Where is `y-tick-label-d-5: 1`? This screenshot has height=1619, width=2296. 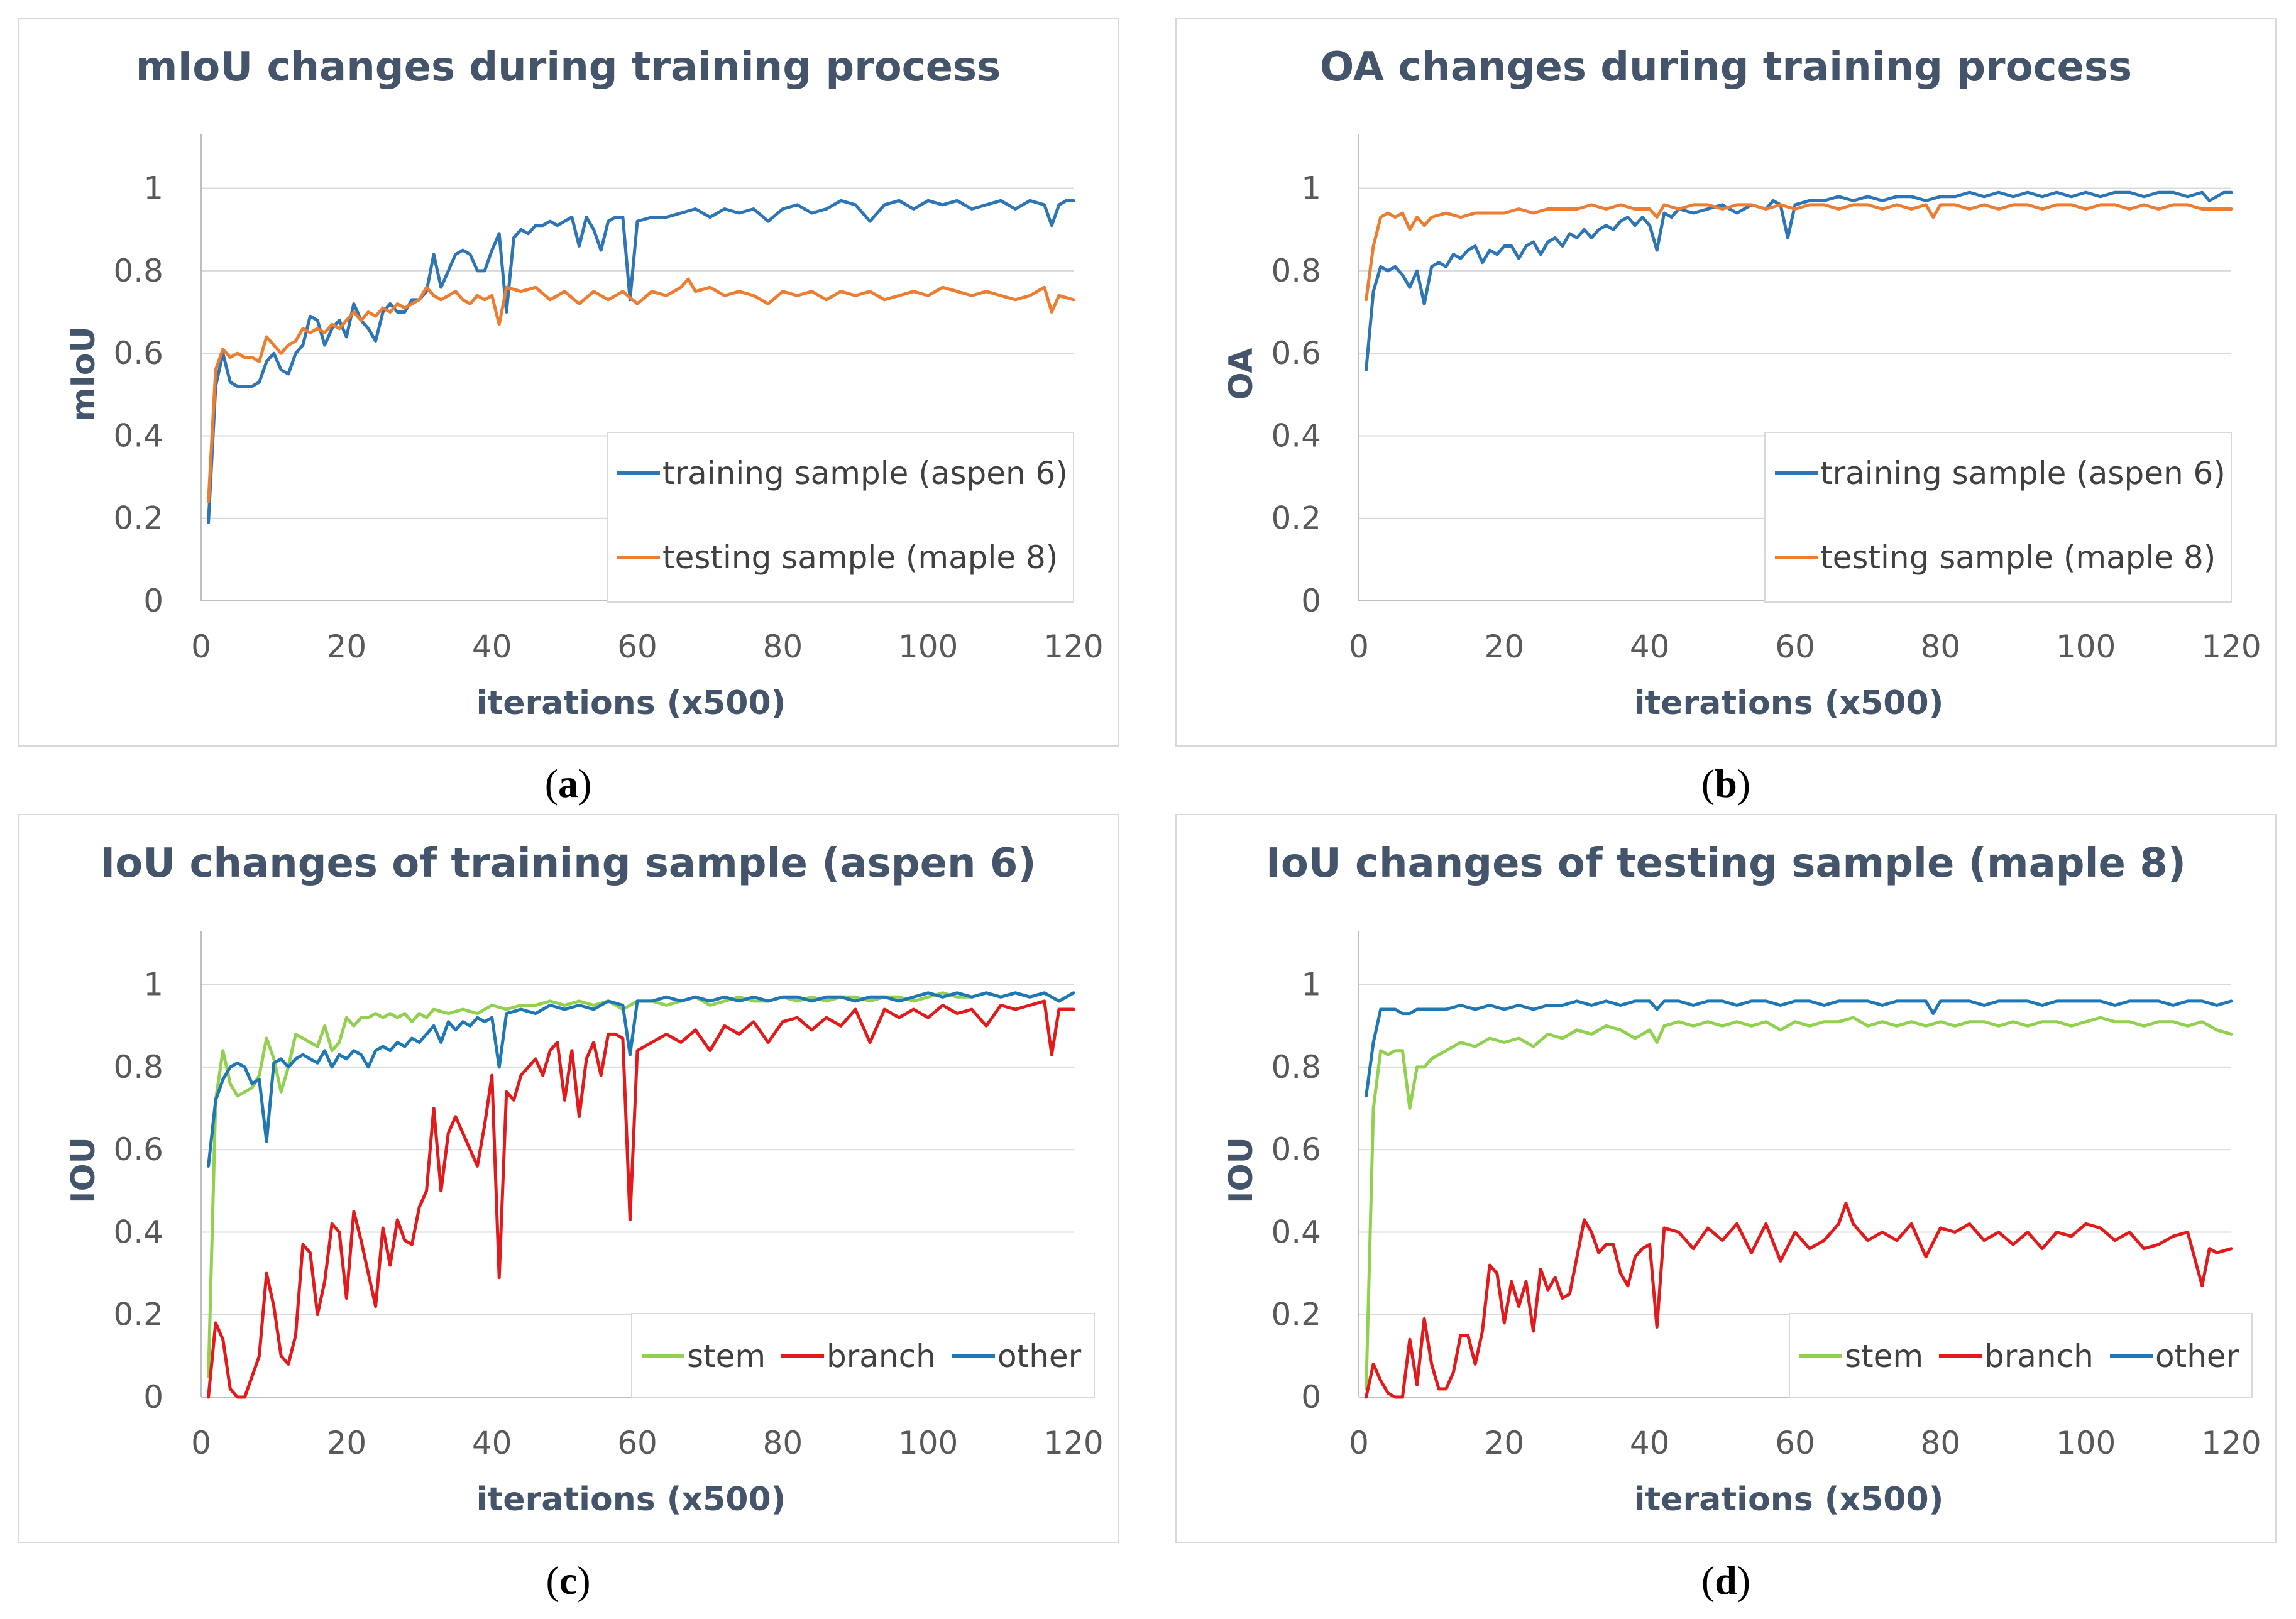
y-tick-label-d-5: 1 is located at coordinates (1311, 985).